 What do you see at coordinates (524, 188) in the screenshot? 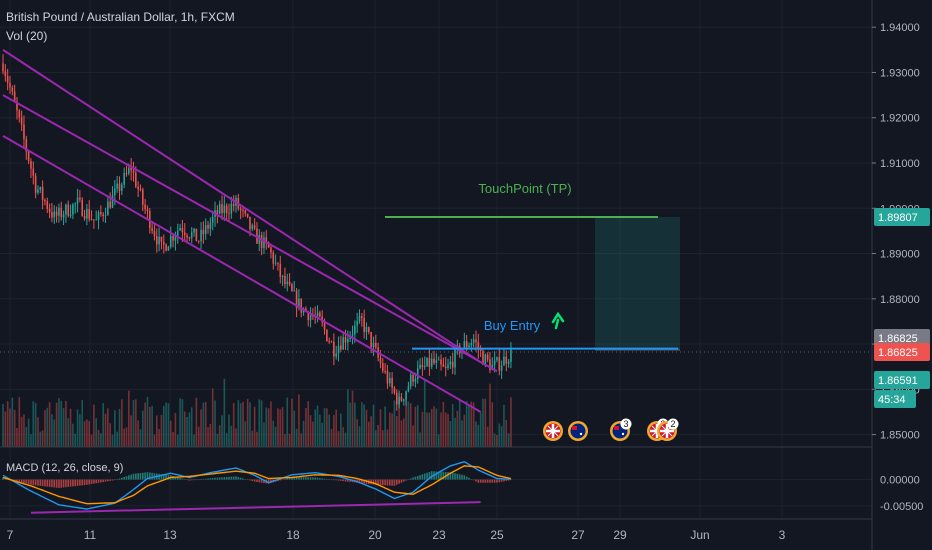
I see `take-profit-label: TouchPoint (TP)` at bounding box center [524, 188].